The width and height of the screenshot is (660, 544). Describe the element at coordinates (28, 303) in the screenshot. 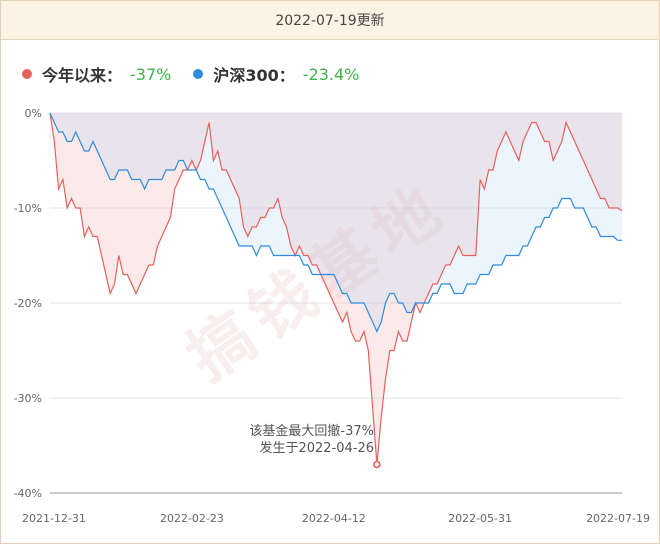

I see `y-tick-label: -20%` at that location.